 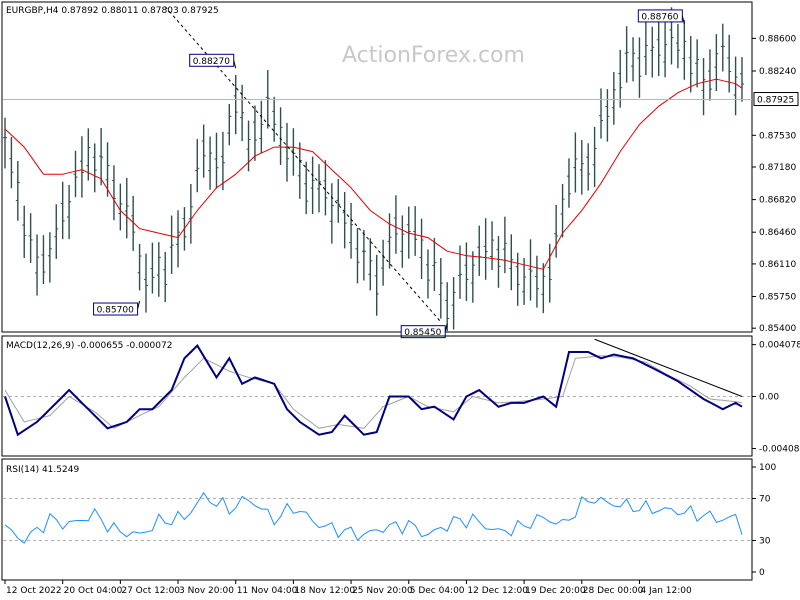 I want to click on price-level-text: 0.88270, so click(x=211, y=62).